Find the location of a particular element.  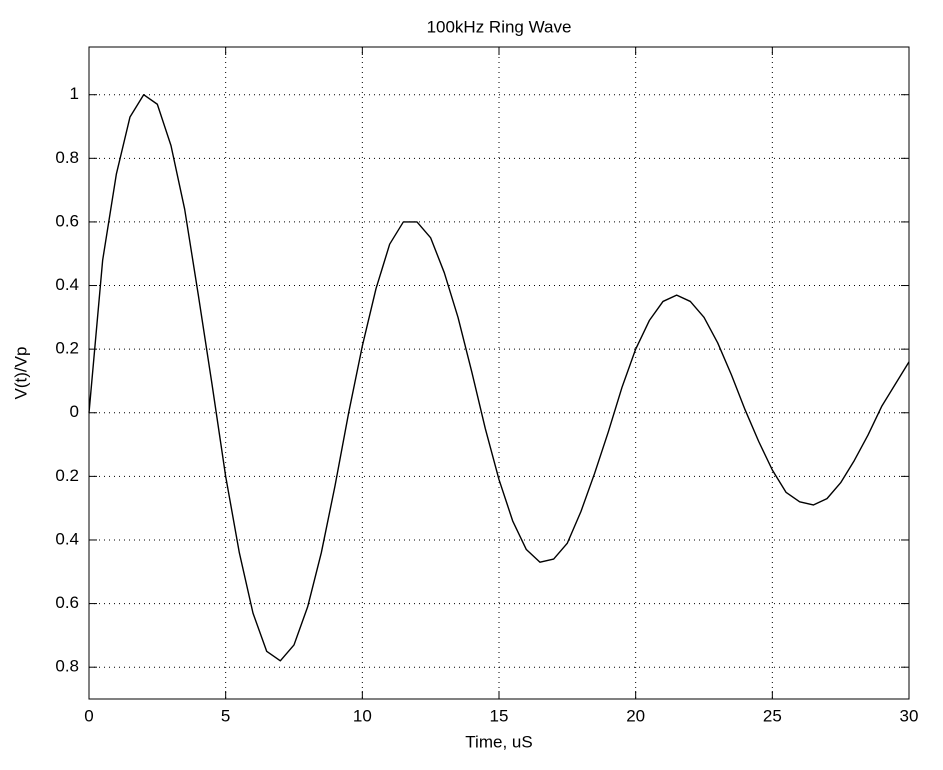

x-tick-label: 25 is located at coordinates (772, 715).